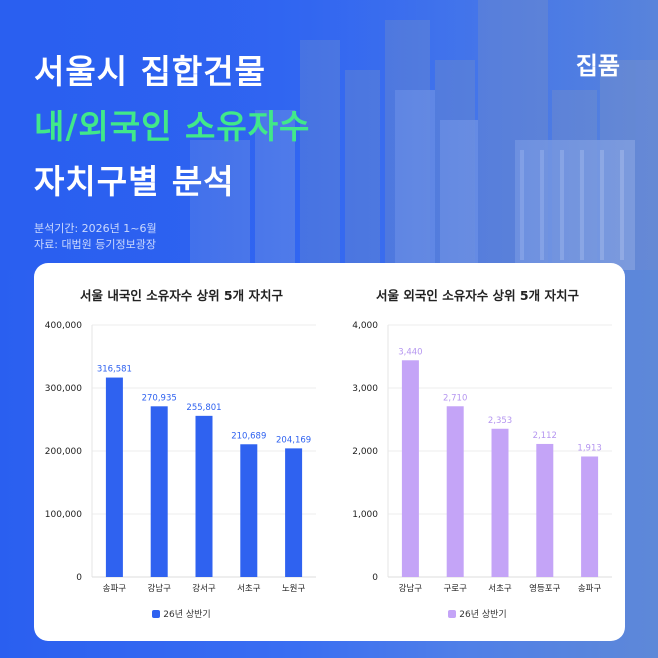 Image resolution: width=658 pixels, height=658 pixels. Describe the element at coordinates (477, 295) in the screenshot. I see `chart-title: 서울 외국인 소유자수 상위 5개 자치구` at that location.